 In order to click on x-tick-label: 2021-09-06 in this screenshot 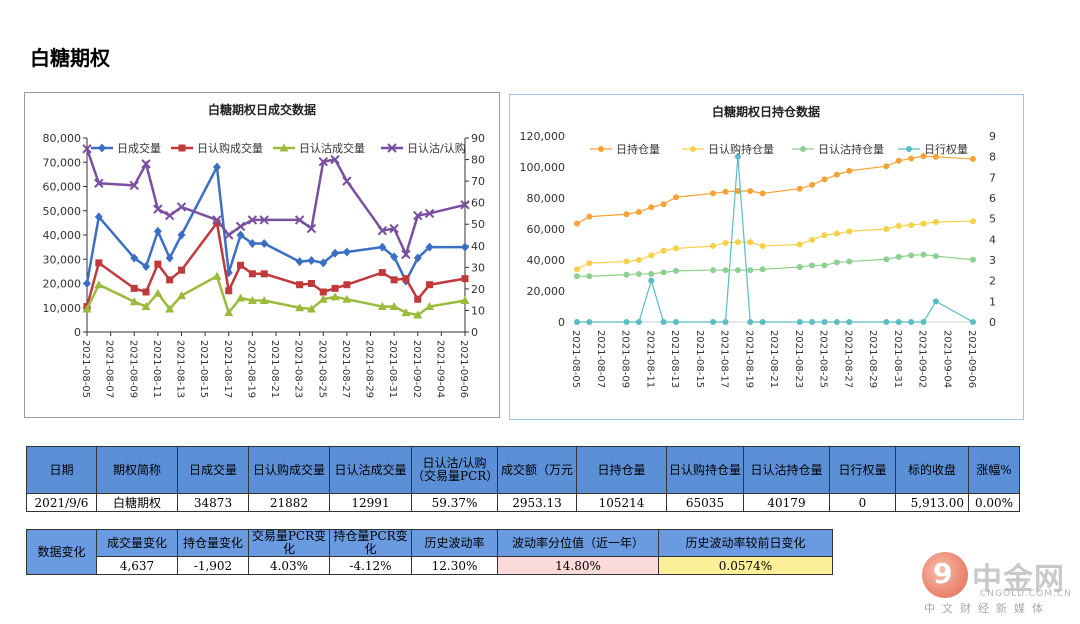, I will do `click(463, 369)`.